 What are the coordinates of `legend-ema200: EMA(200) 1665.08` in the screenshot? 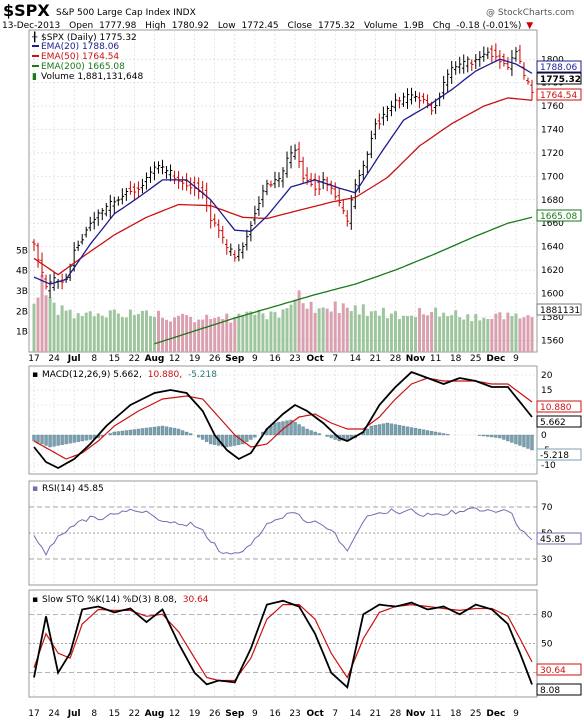 It's located at (83, 67).